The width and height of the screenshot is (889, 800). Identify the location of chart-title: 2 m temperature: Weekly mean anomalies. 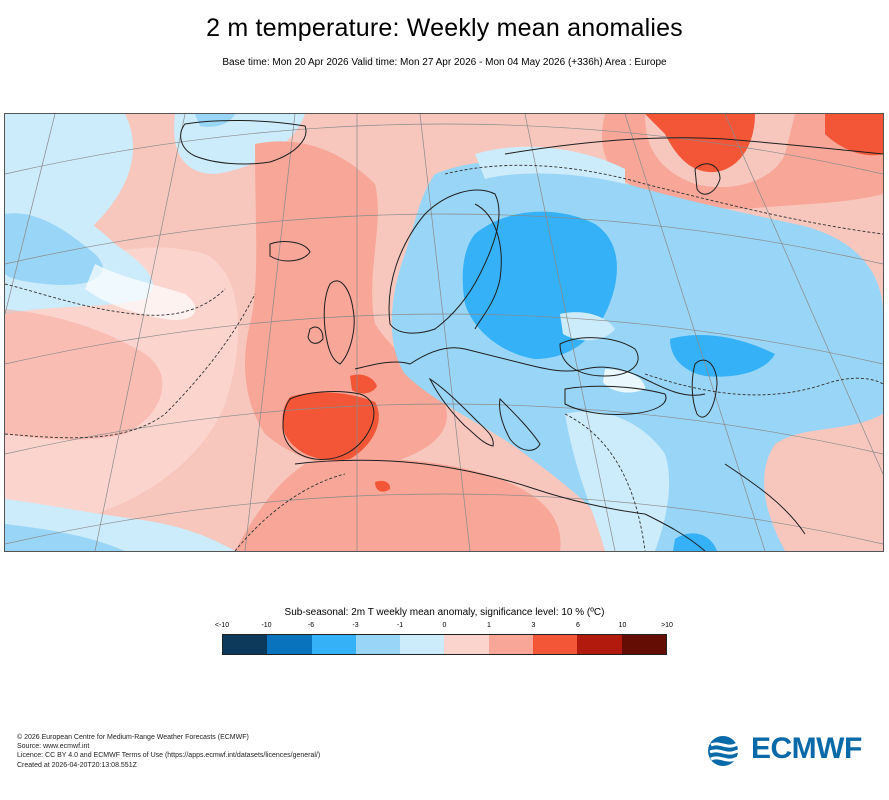
(444, 28).